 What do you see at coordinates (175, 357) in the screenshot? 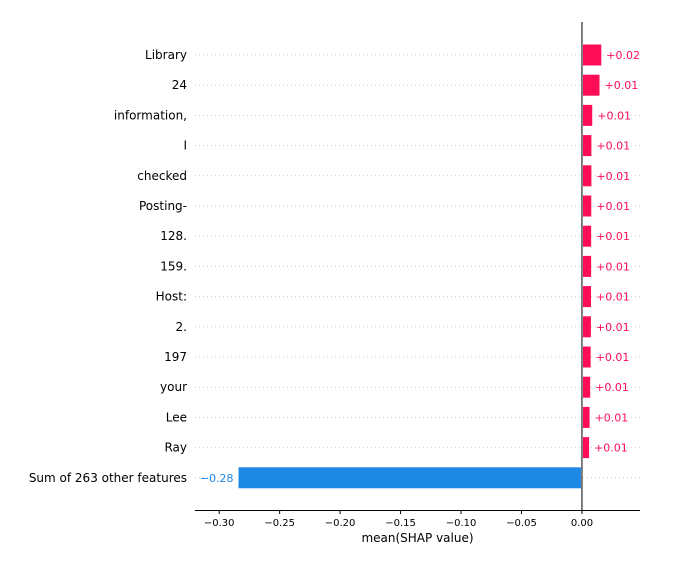
I see `feature-label: 197` at bounding box center [175, 357].